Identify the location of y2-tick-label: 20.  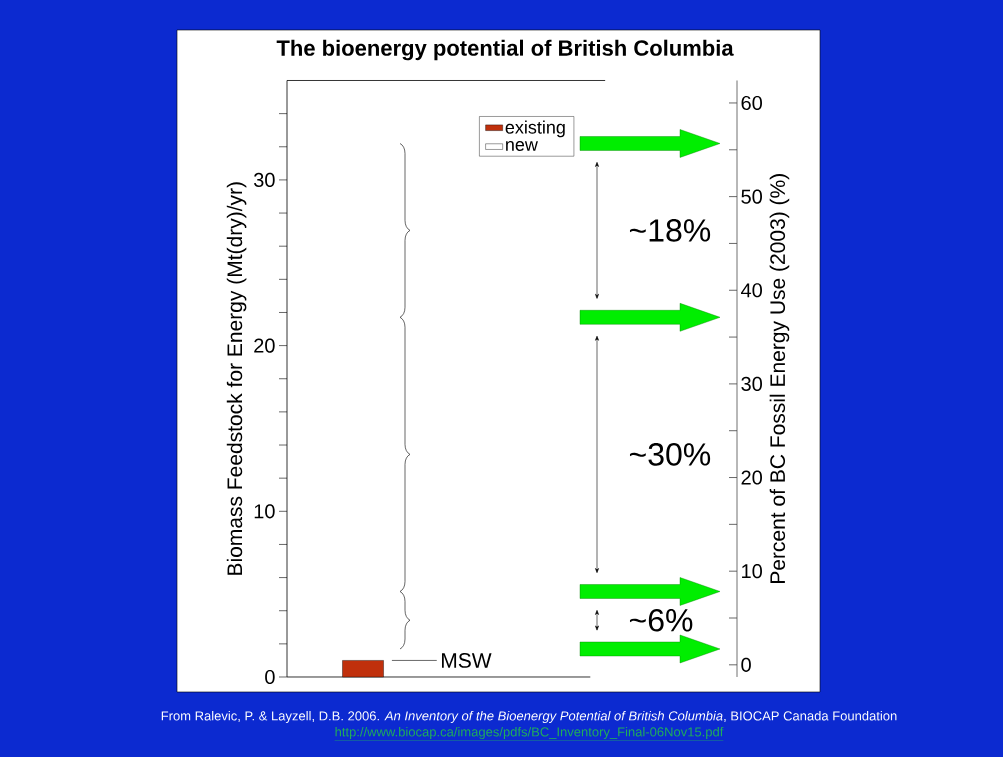
(751, 477).